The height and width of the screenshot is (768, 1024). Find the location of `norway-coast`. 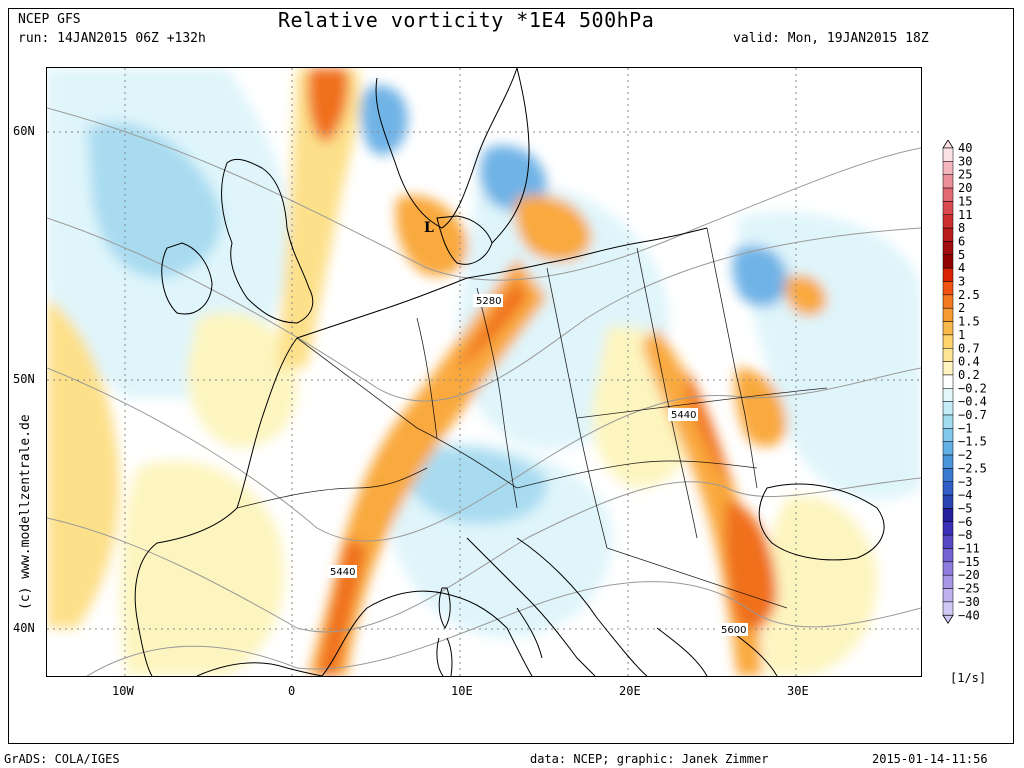

norway-coast is located at coordinates (446, 148).